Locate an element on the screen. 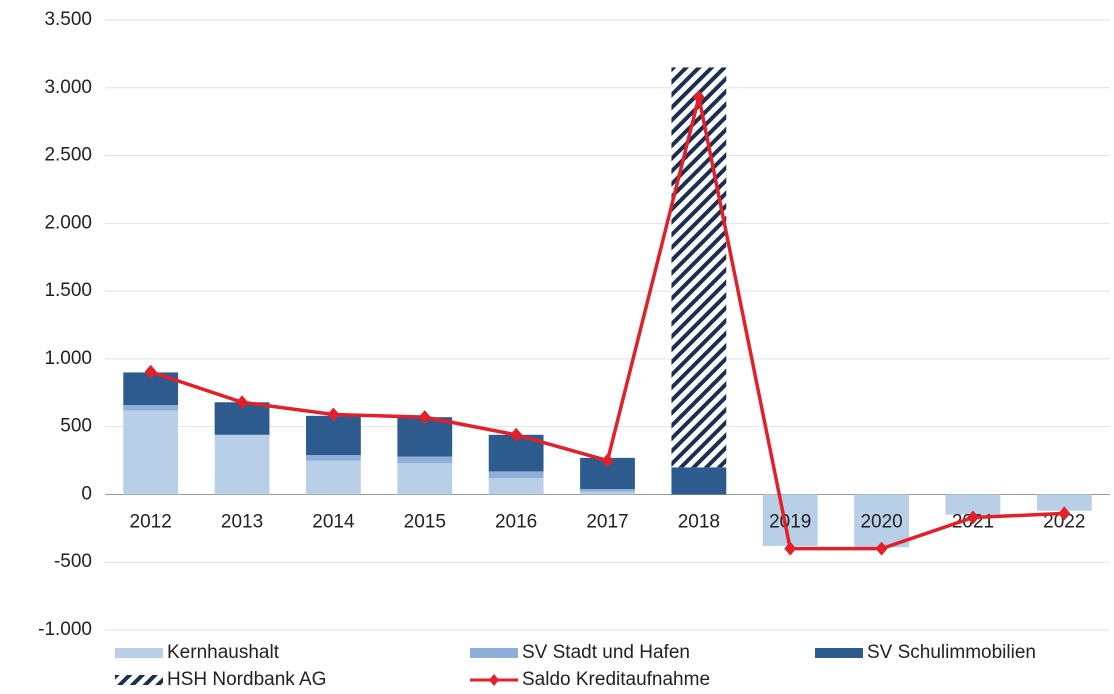 Image resolution: width=1114 pixels, height=694 pixels. y-tick-label: 3.500 is located at coordinates (68, 19).